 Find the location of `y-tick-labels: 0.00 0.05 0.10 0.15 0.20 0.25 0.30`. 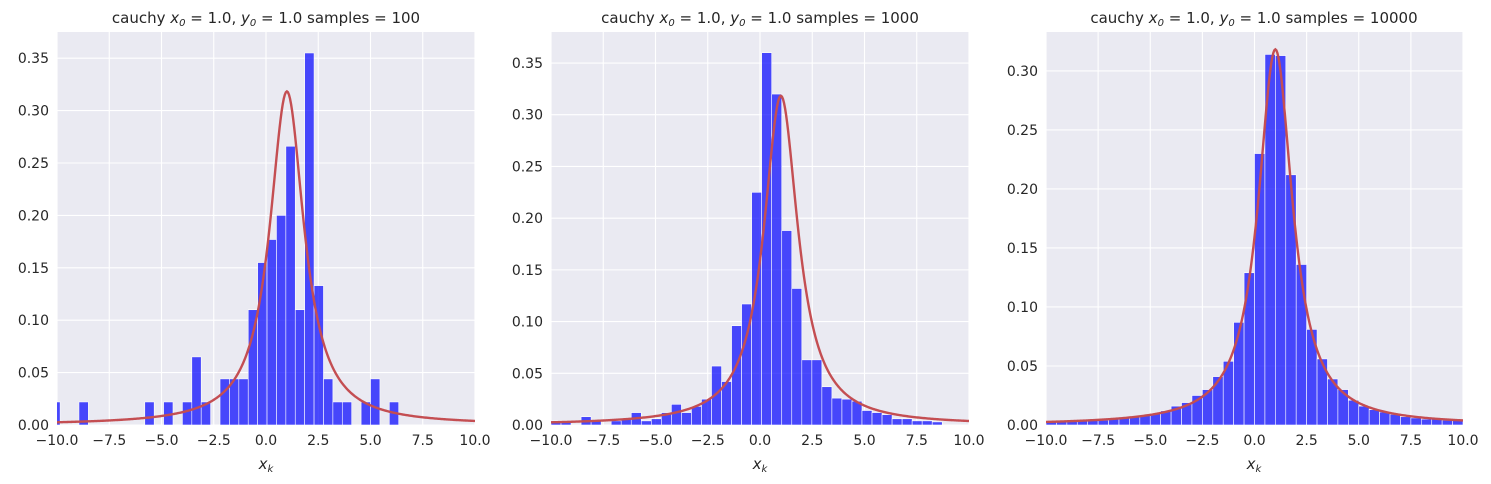

y-tick-labels: 0.00 0.05 0.10 0.15 0.20 0.25 0.30 is located at coordinates (1022, 249).